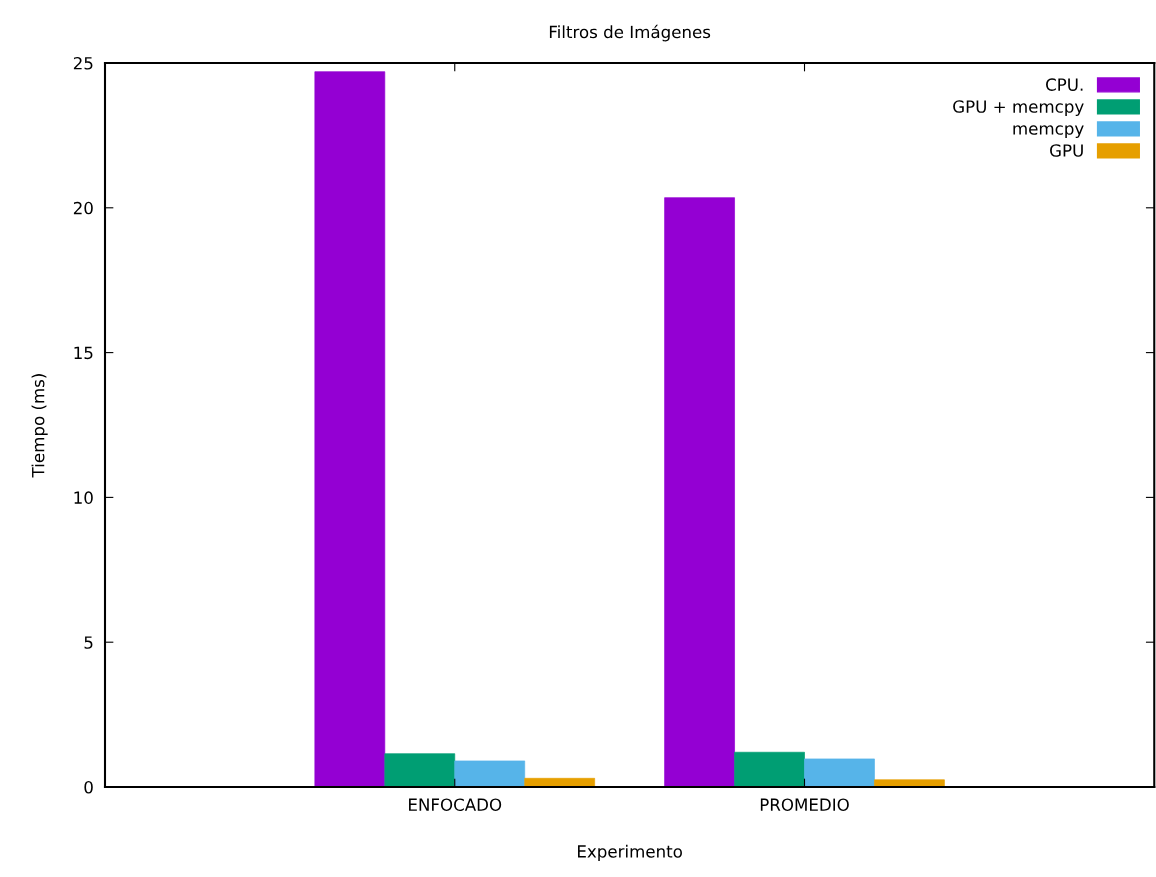 The image size is (1156, 877). What do you see at coordinates (630, 33) in the screenshot?
I see `chart-title: Filtros de Imágenes` at bounding box center [630, 33].